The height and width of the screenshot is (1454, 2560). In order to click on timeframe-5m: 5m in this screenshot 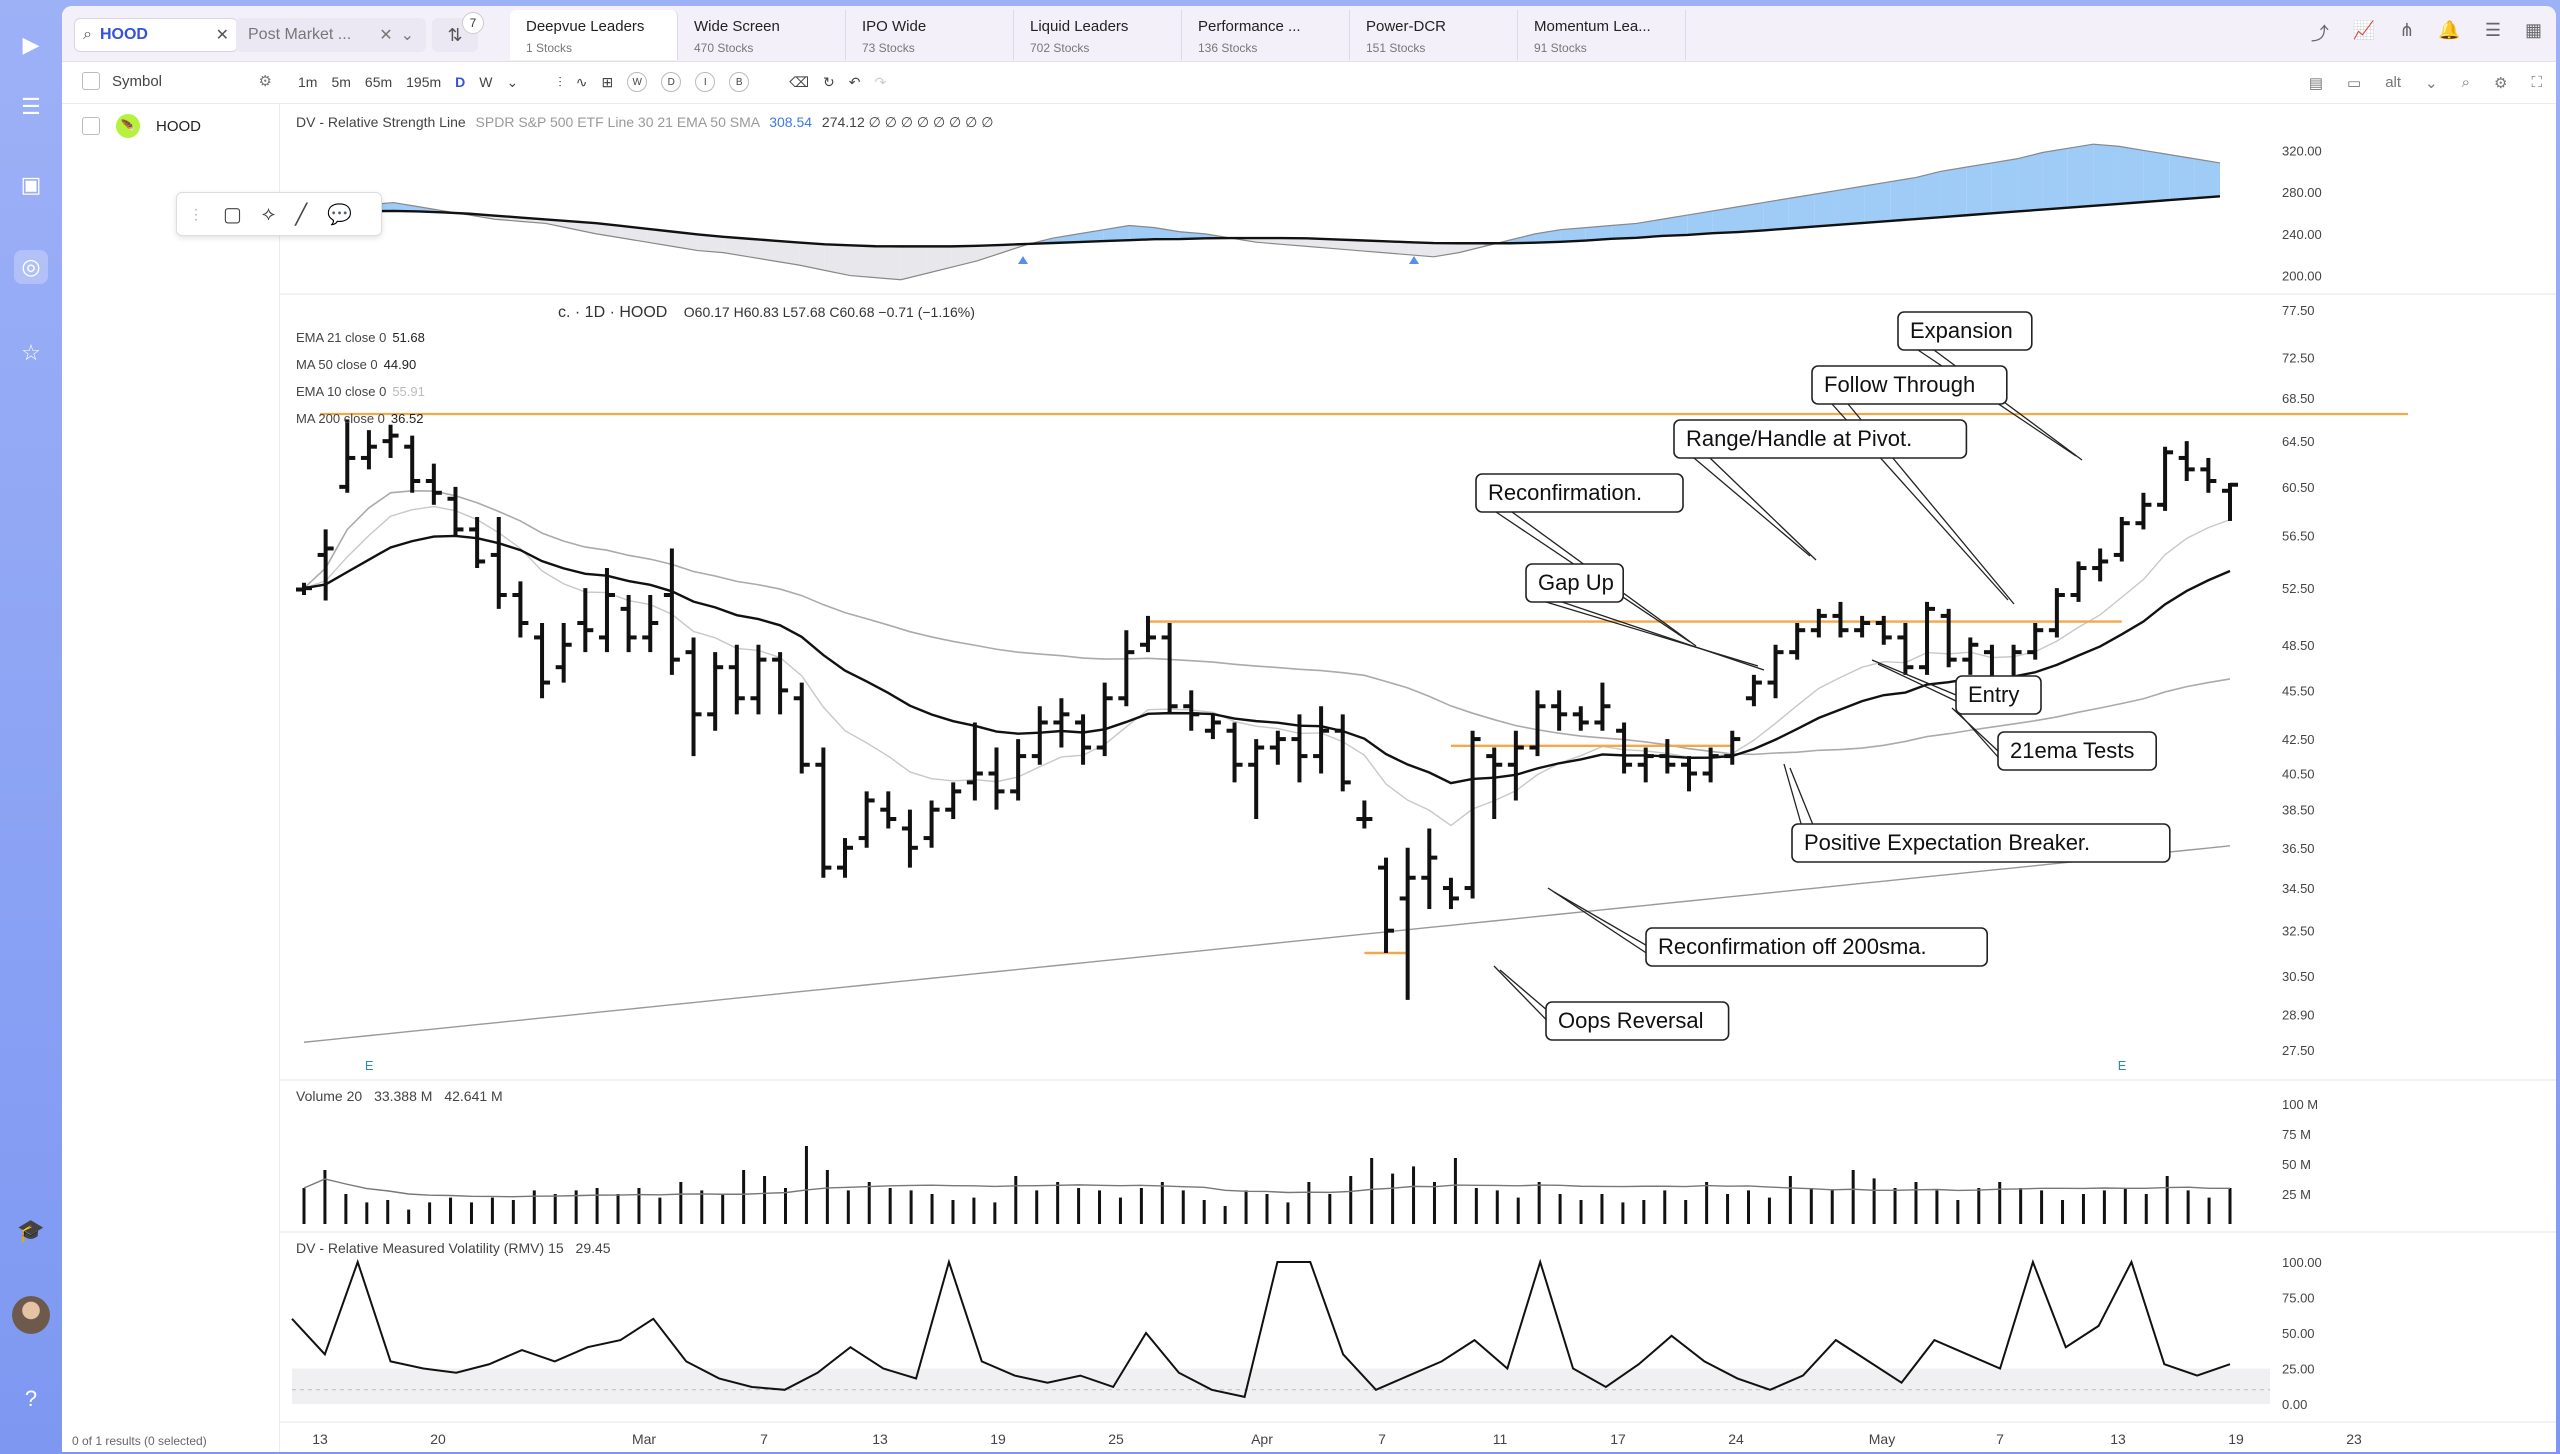, I will do `click(341, 82)`.